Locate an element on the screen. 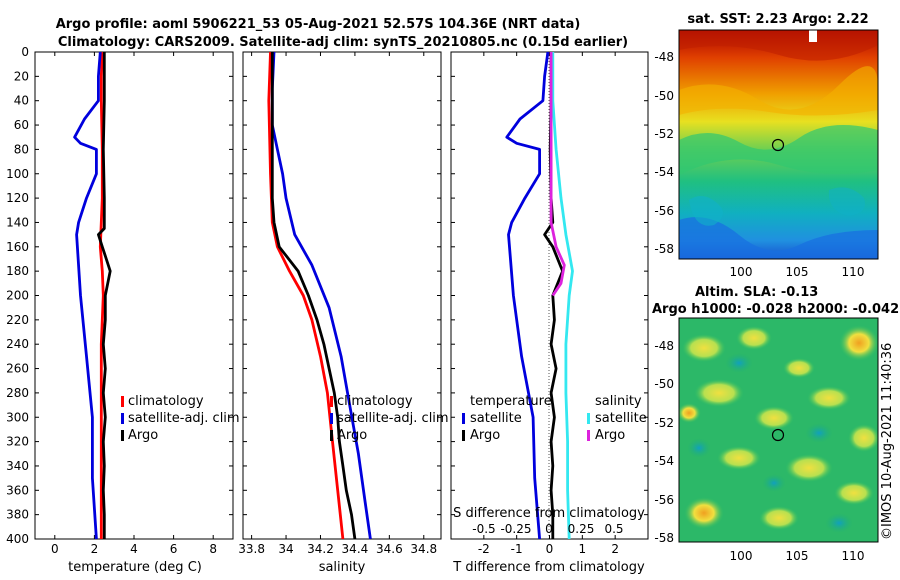 This screenshot has height=580, width=900. depth-tick-label: 160 is located at coordinates (17, 247).